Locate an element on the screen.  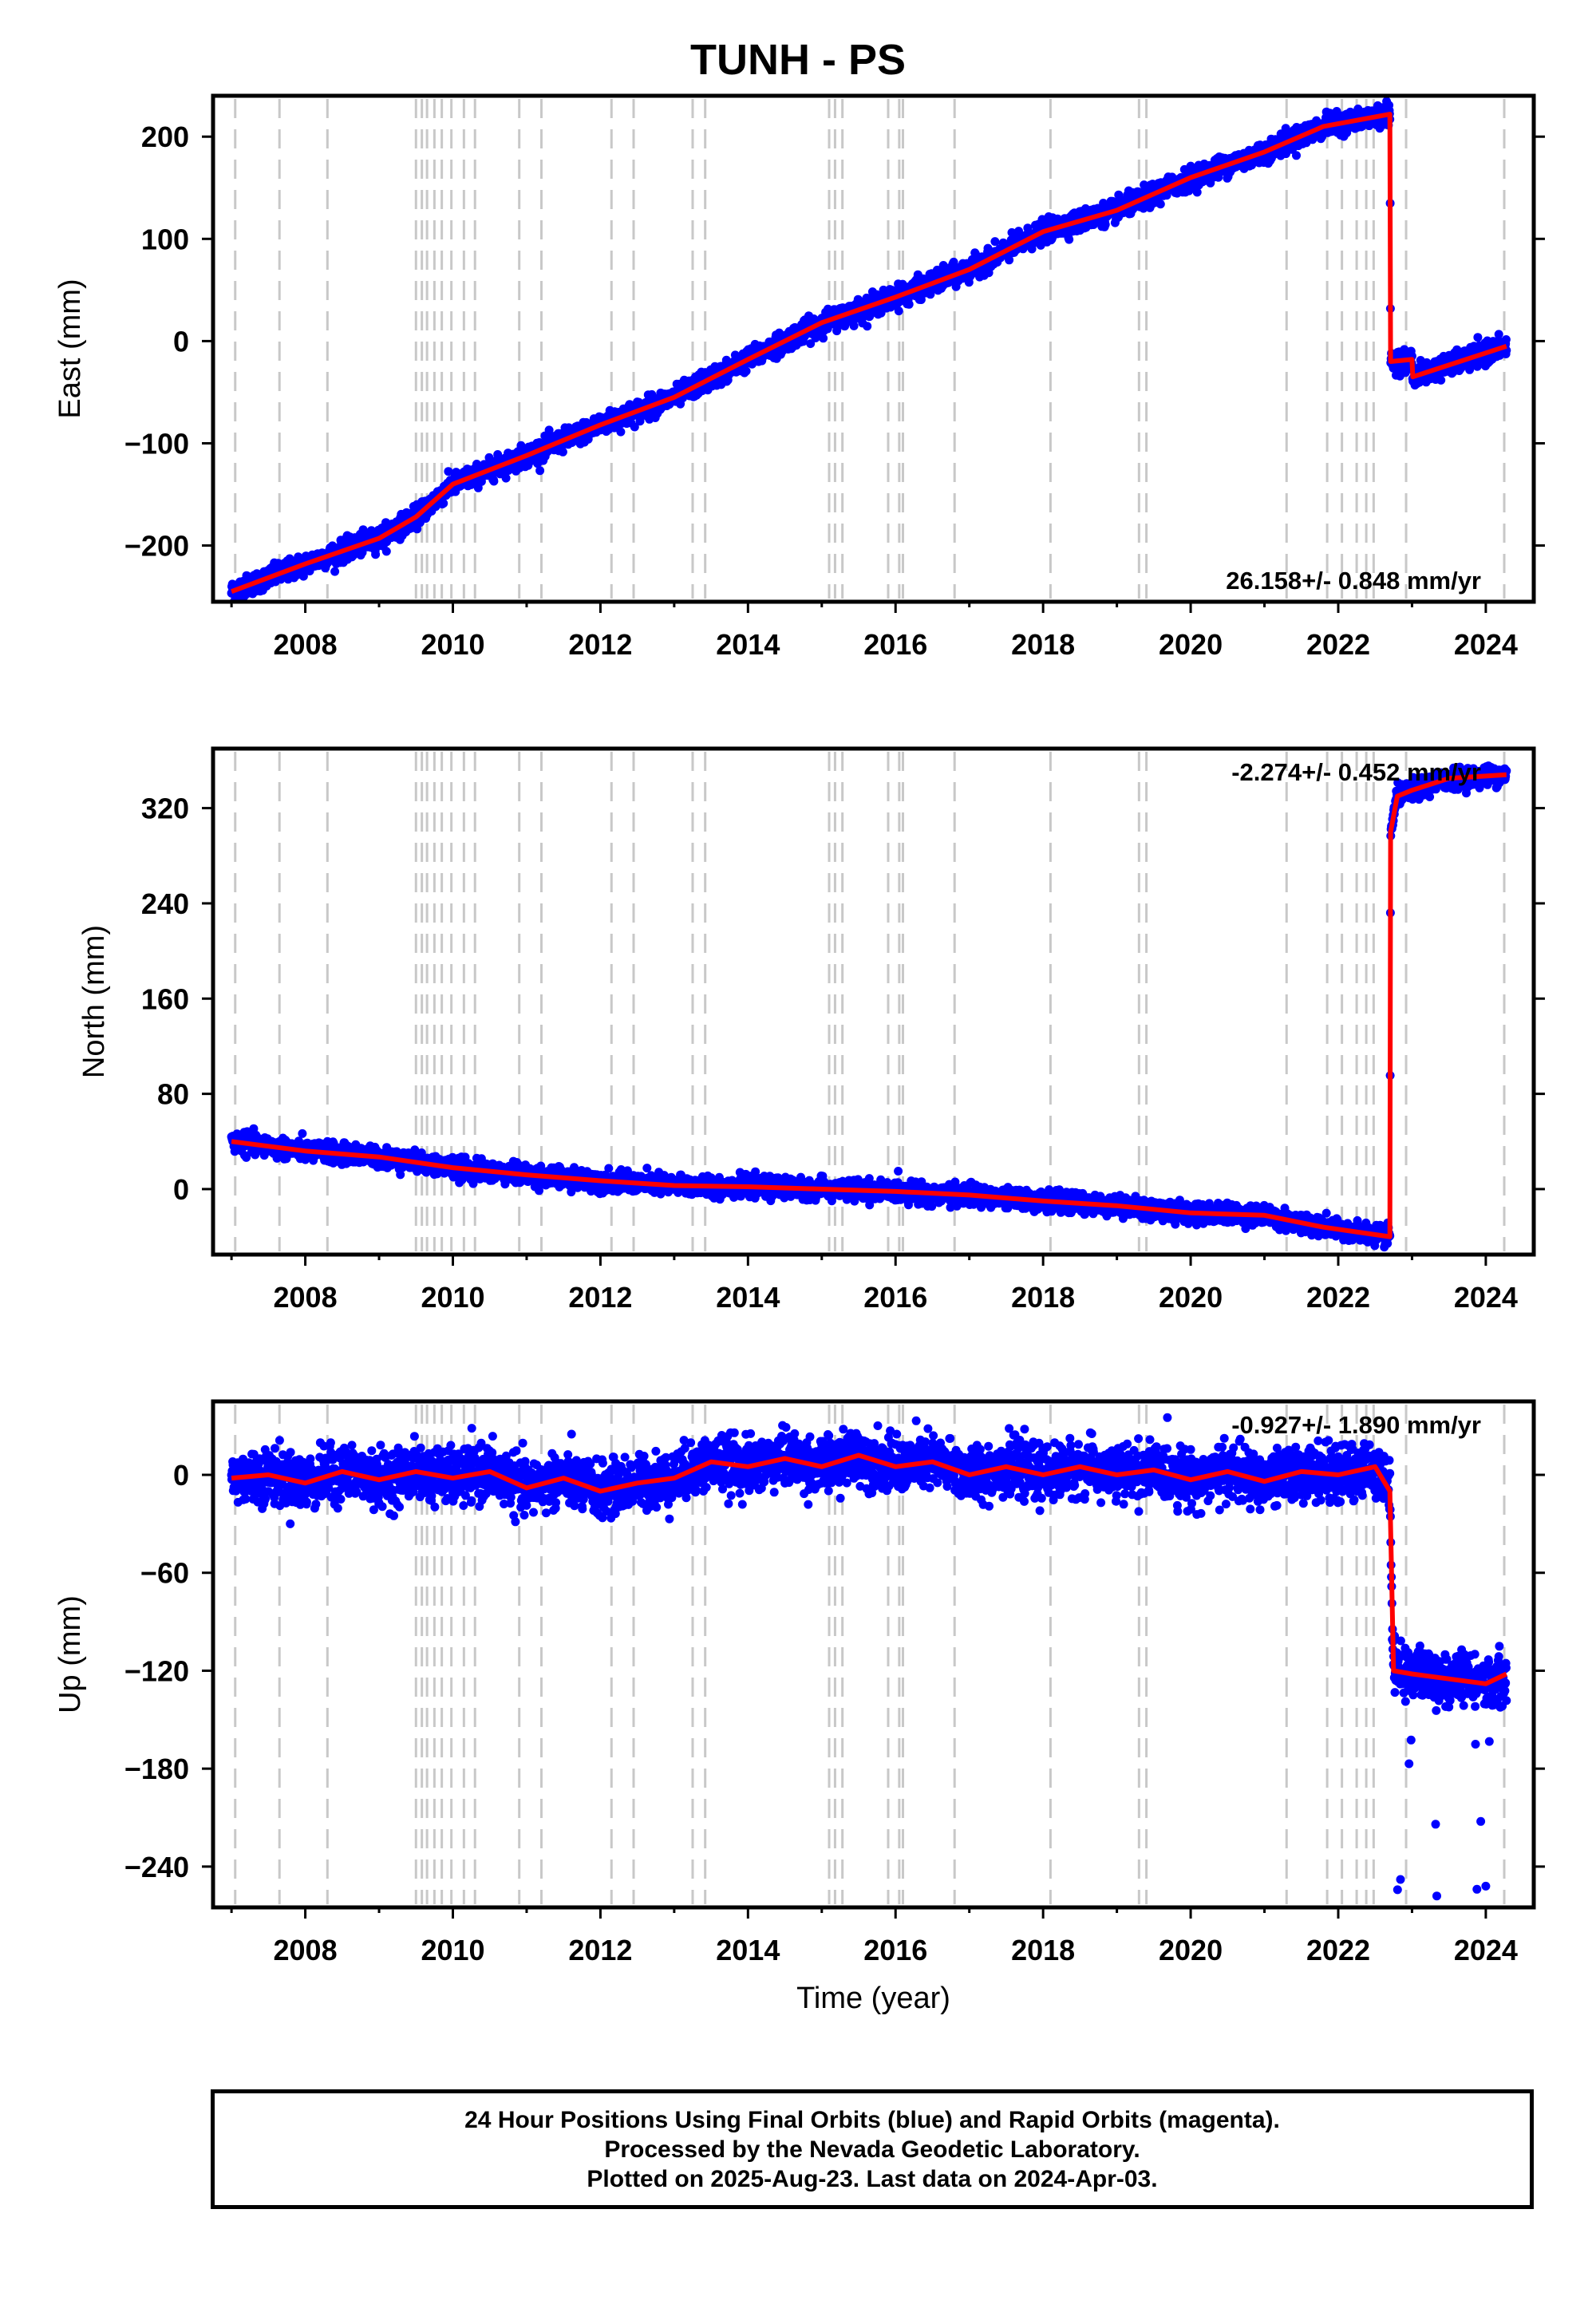
x-tick-label: 2010 is located at coordinates (452, 644).